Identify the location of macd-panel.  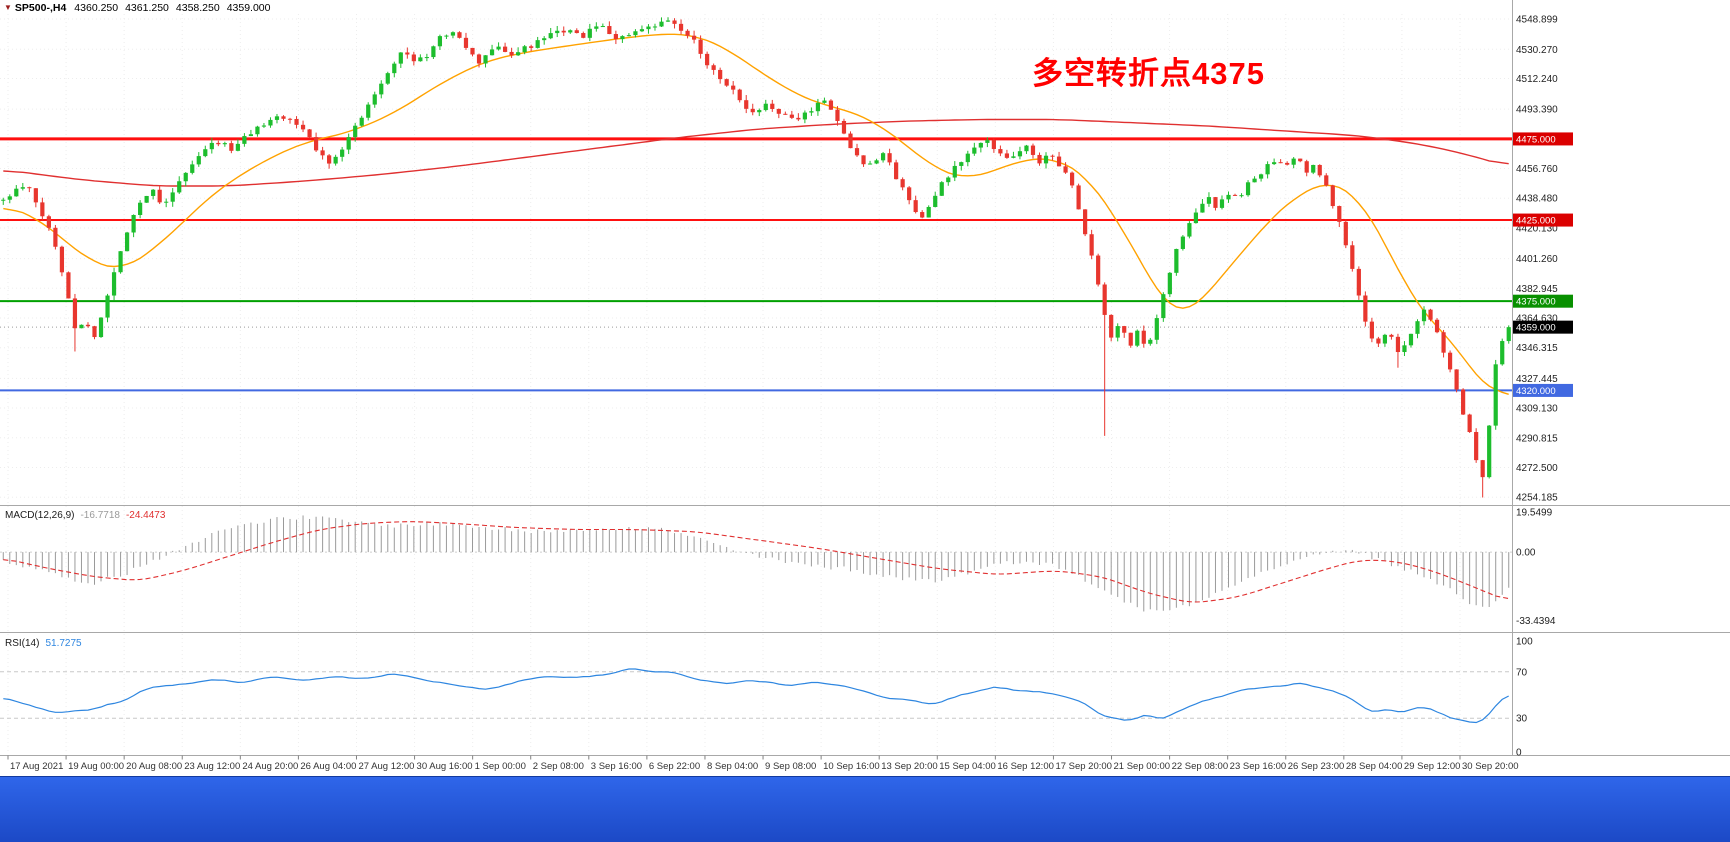
(756, 563).